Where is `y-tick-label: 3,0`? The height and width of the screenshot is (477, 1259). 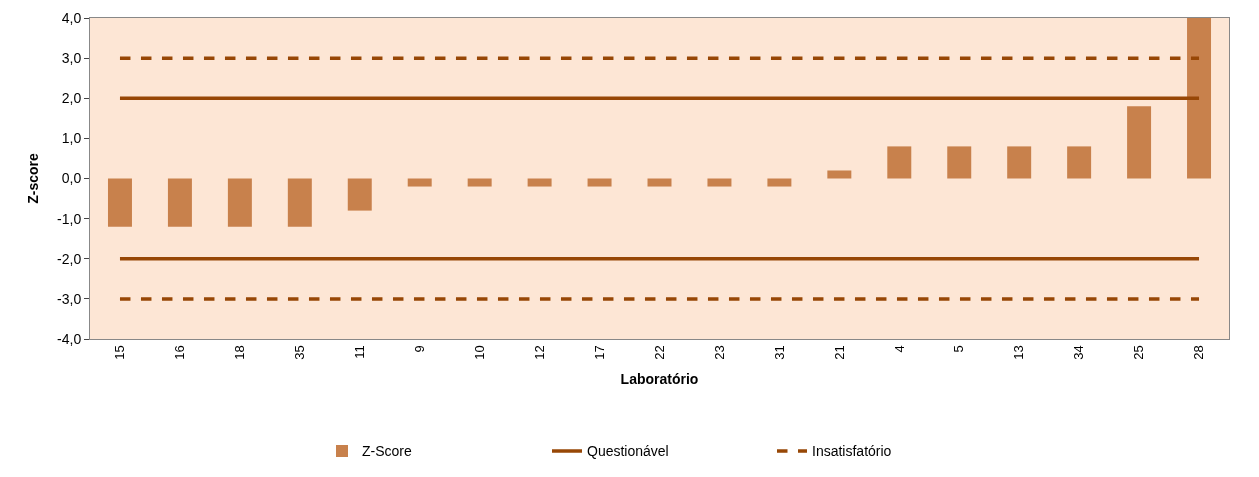 y-tick-label: 3,0 is located at coordinates (71, 58).